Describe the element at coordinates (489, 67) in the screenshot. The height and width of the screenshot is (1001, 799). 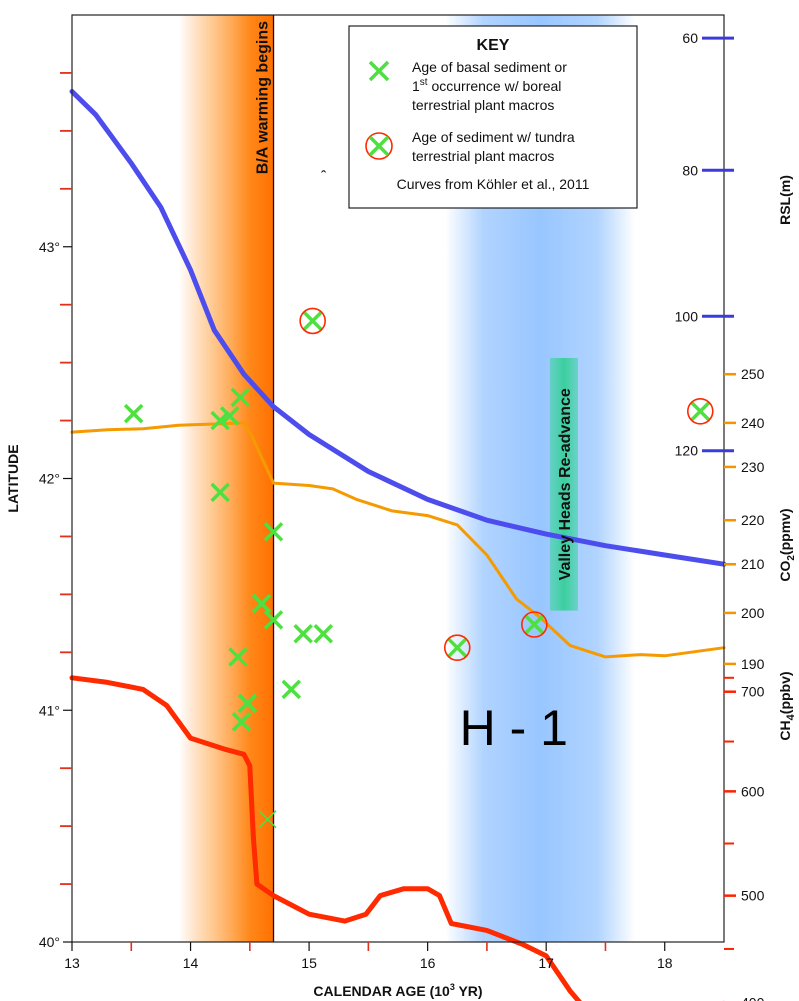
I see `legend-boreal-line1: Age of basal sediment or` at that location.